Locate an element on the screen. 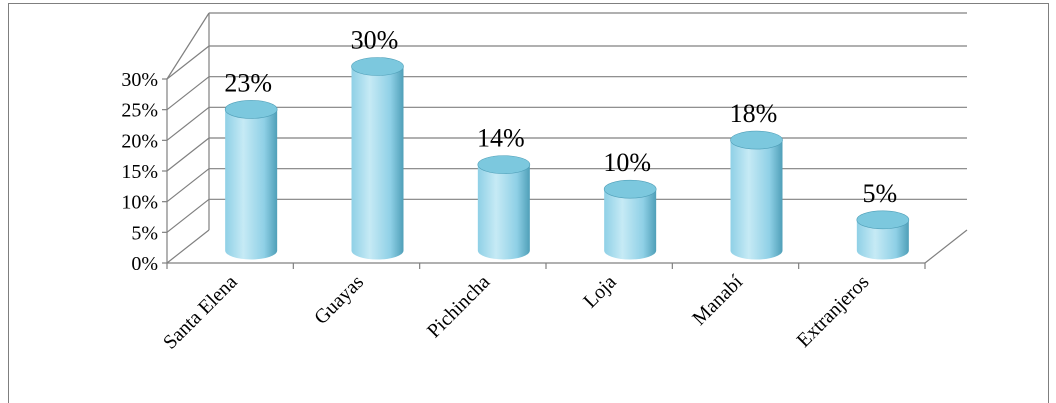  category-label: Manabí is located at coordinates (717, 300).